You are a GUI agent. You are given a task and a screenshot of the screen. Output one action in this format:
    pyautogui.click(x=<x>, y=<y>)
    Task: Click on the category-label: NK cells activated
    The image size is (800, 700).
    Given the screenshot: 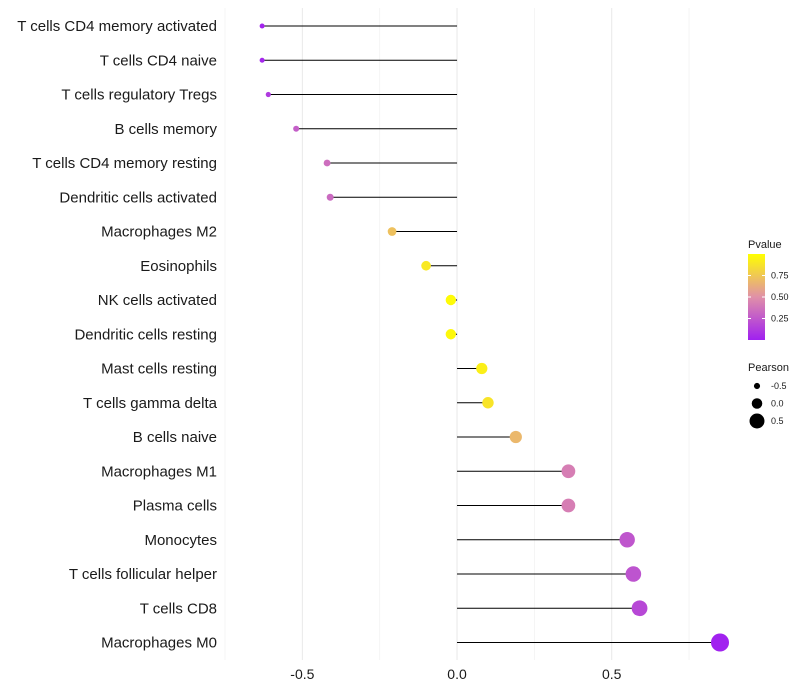 What is the action you would take?
    pyautogui.click(x=157, y=300)
    